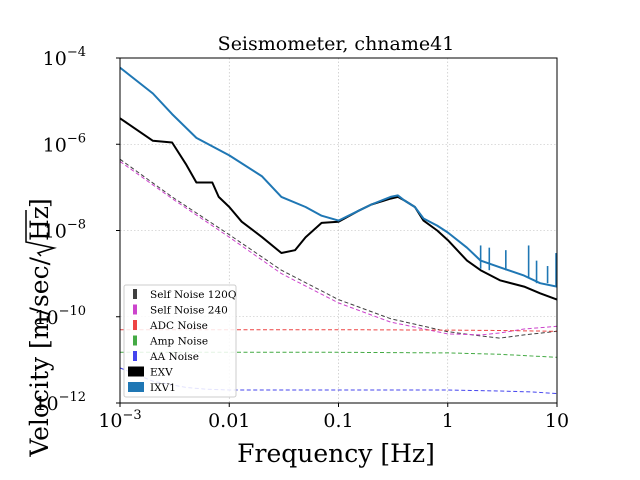 The image size is (640, 480). Describe the element at coordinates (161, 373) in the screenshot. I see `legend-label: EXV` at that location.